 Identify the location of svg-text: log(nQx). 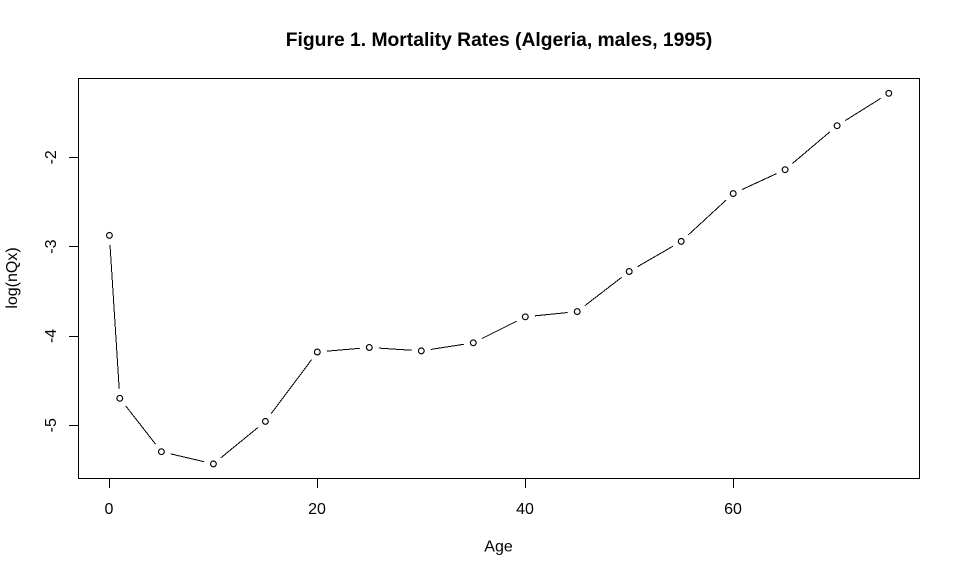
(12, 277).